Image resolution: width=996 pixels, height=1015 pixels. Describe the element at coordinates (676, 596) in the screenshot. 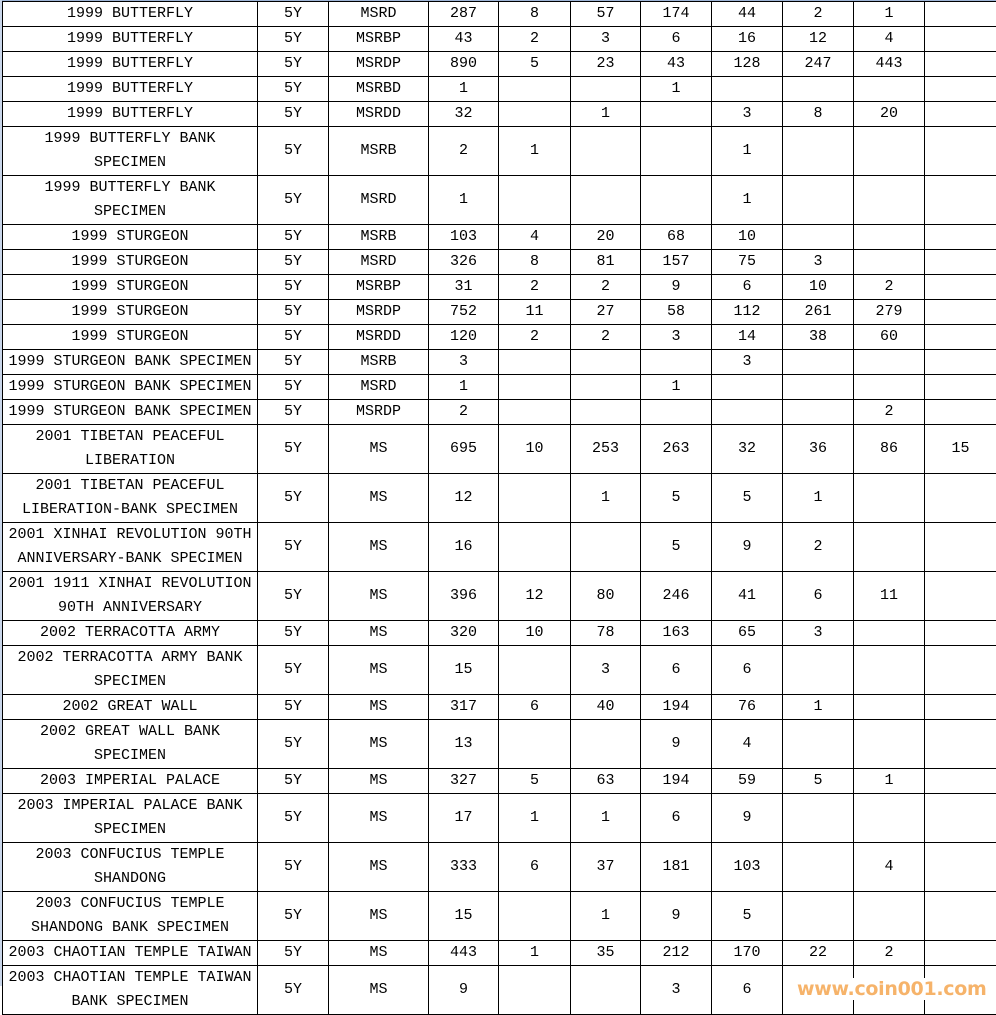

I see `cell-grade-3: 246` at that location.